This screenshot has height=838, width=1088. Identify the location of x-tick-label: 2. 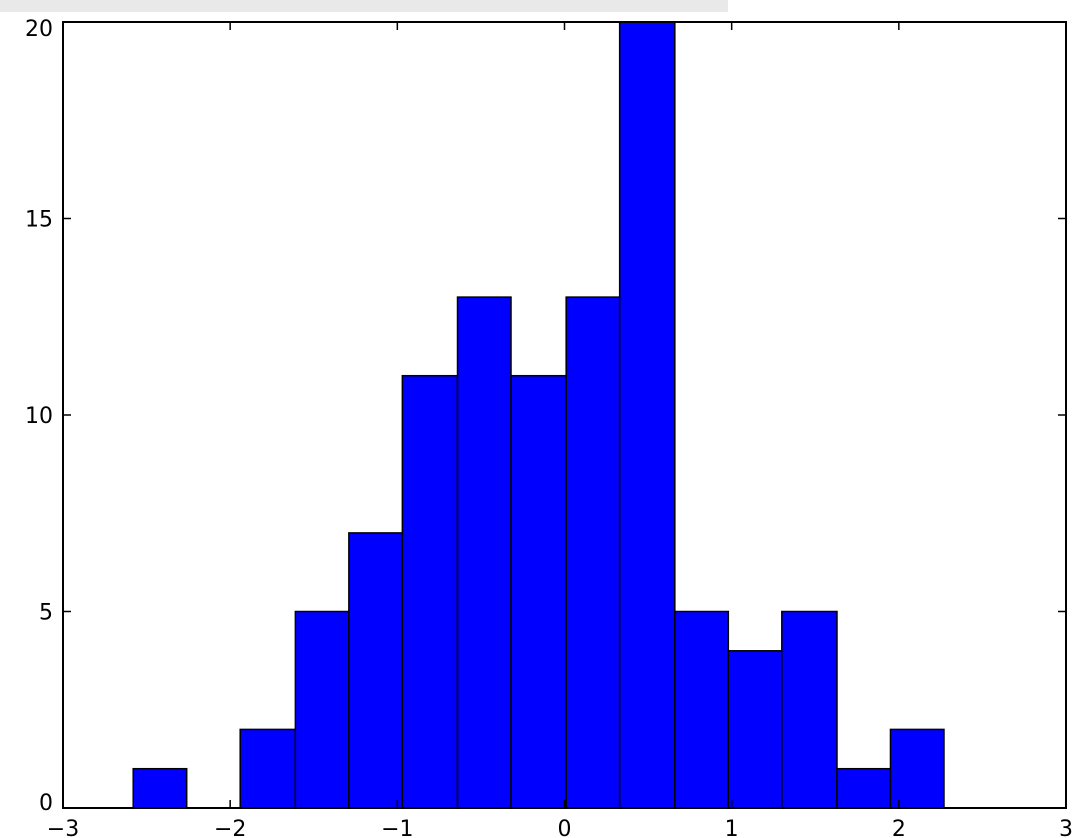
(899, 827).